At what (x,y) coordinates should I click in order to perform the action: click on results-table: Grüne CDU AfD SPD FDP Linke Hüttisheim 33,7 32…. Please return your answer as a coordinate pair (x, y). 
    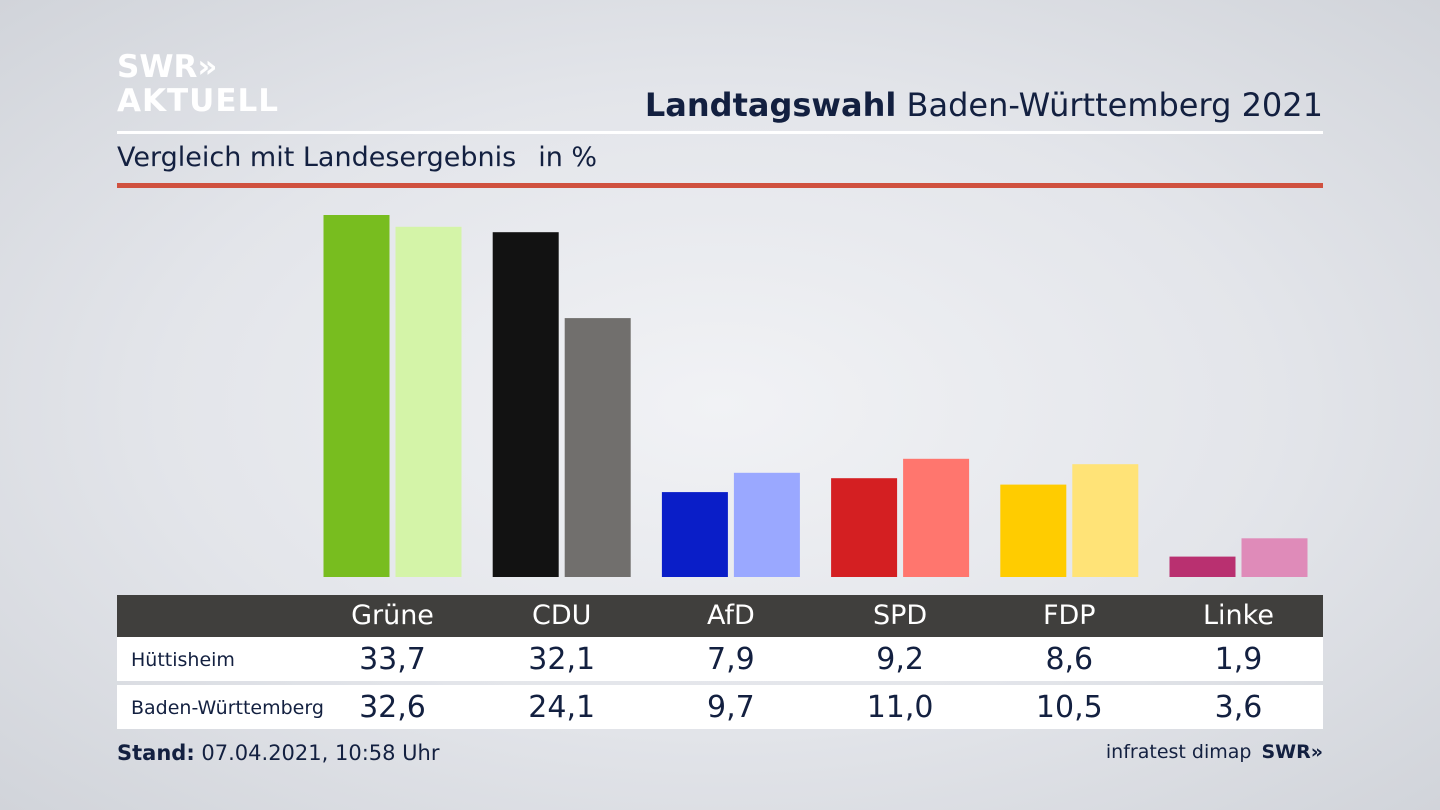
    Looking at the image, I should click on (720, 662).